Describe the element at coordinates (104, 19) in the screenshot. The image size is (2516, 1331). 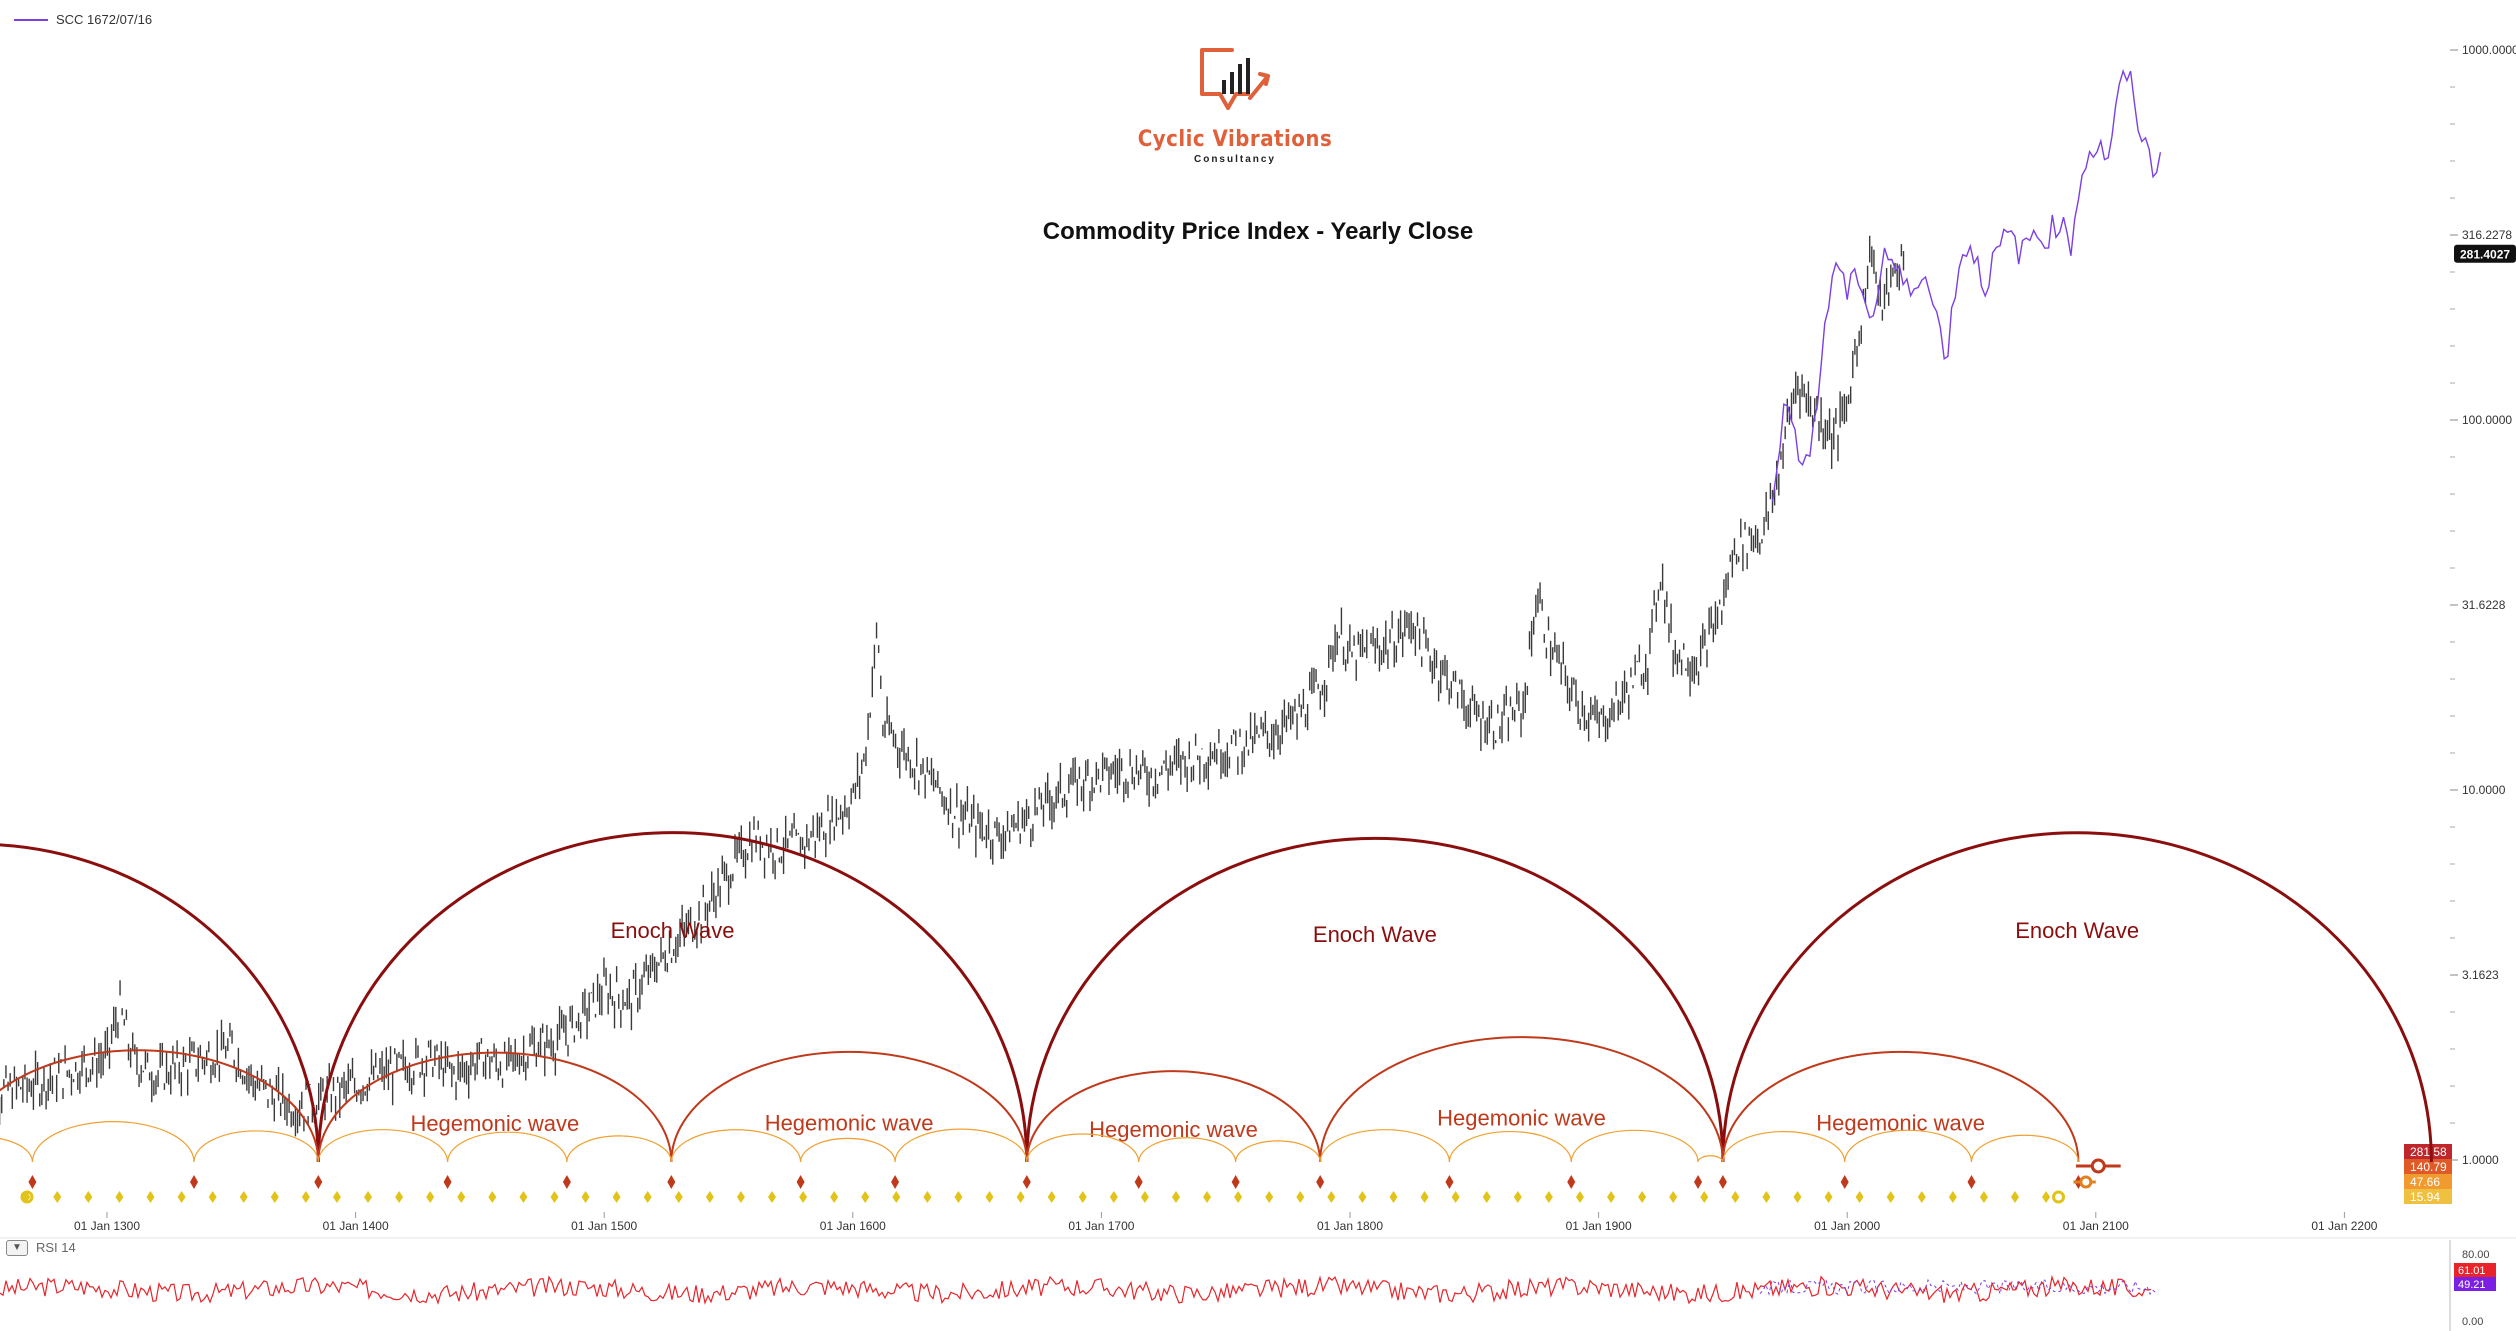
I see `legend-symbol: SCC 1672/07/16` at that location.